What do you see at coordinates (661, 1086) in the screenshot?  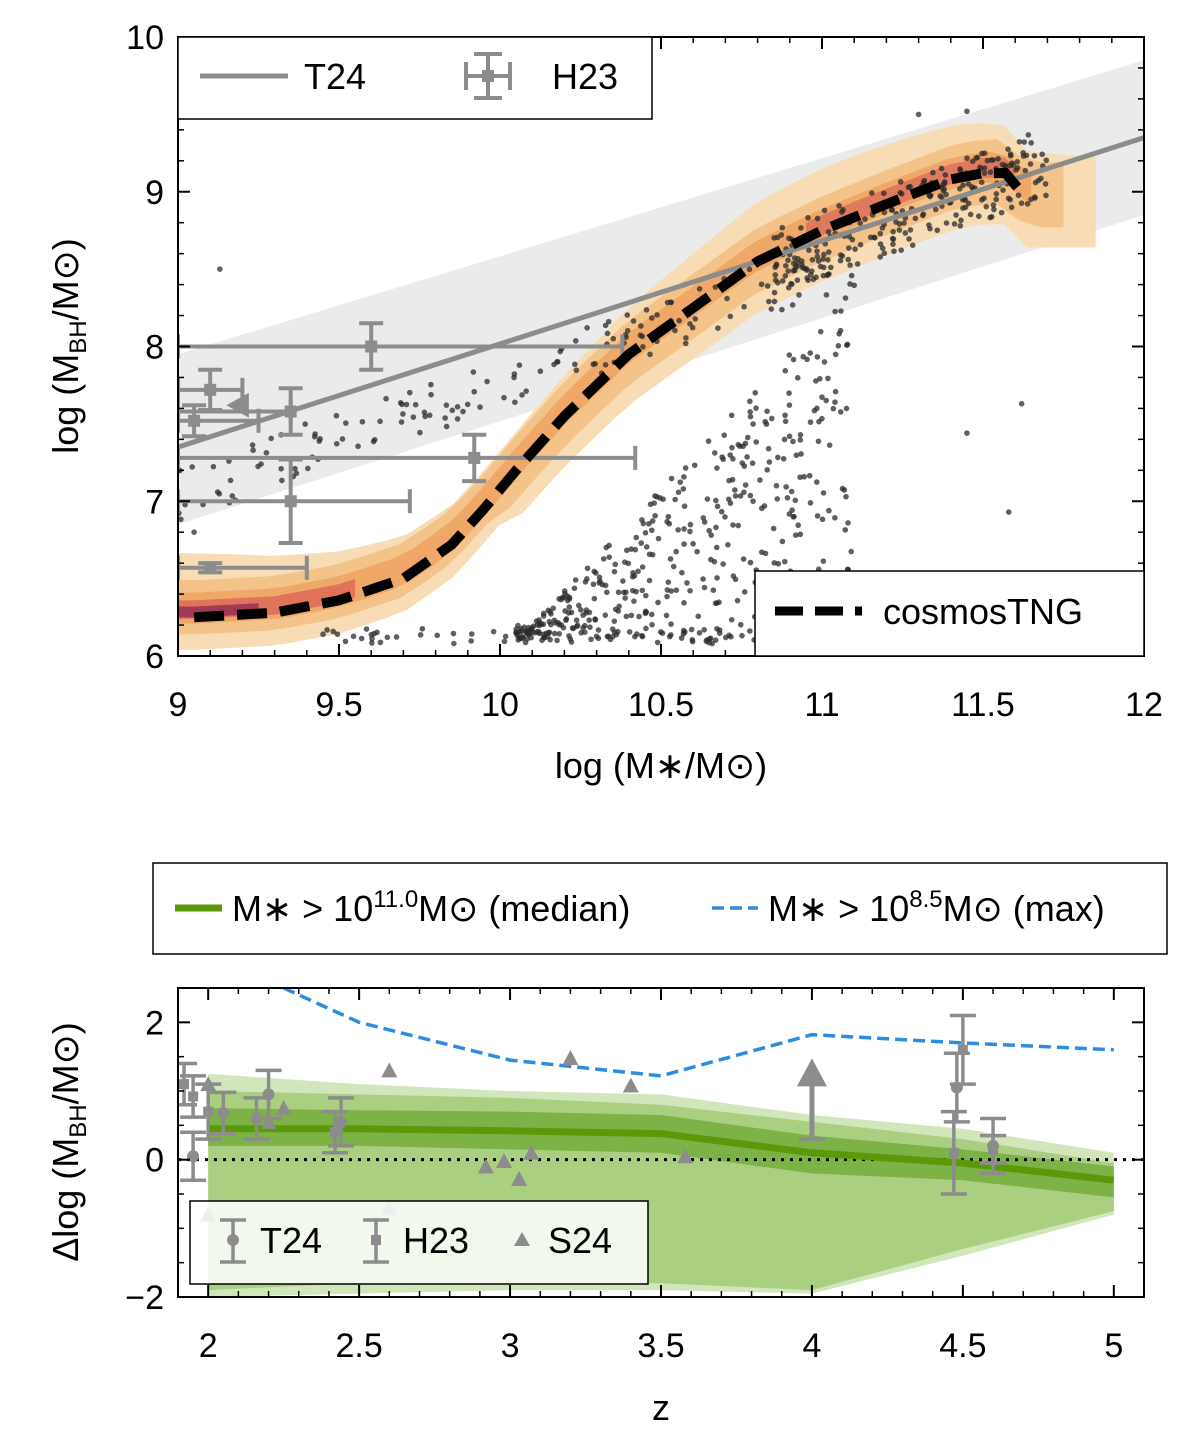 I see `bottom-lines` at bounding box center [661, 1086].